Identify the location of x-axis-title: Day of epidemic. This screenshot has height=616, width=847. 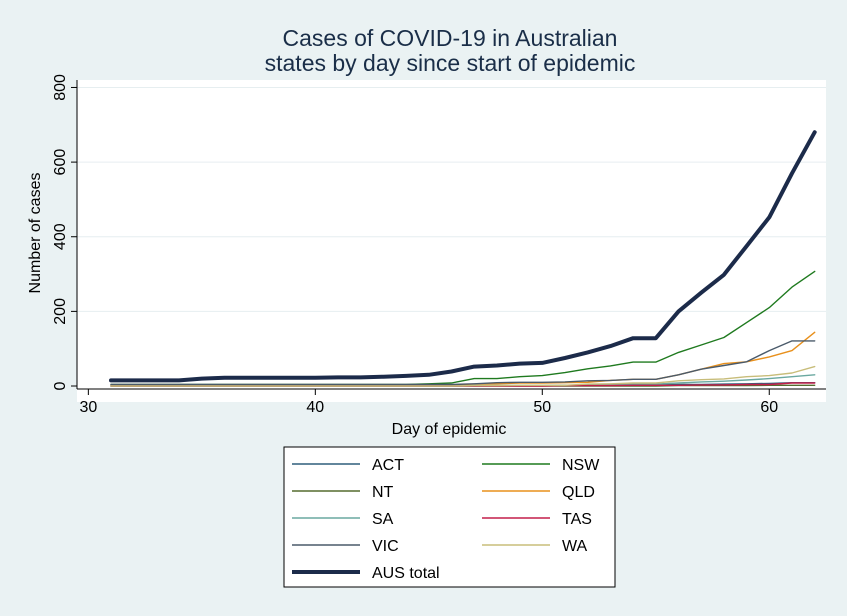
(449, 429).